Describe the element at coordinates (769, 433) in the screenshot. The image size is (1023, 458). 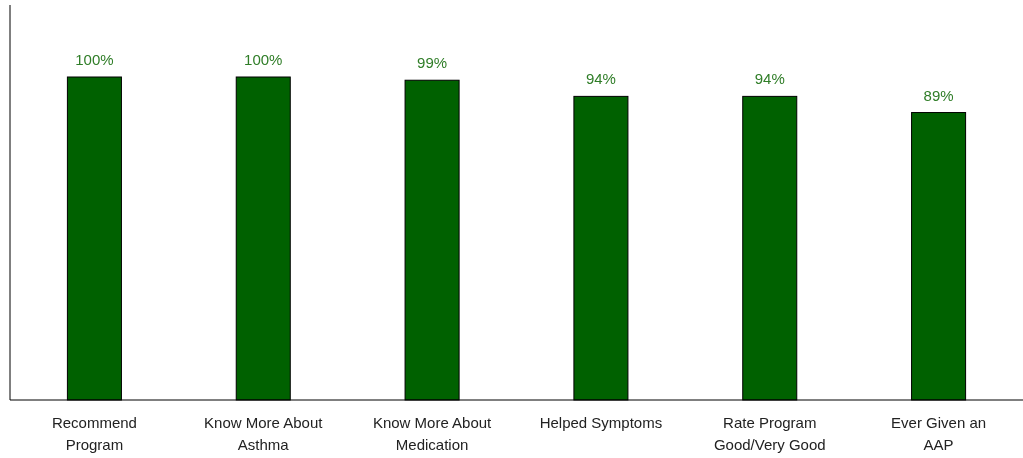
I see `x-tick-label: Rate Program Good/Very Good` at that location.